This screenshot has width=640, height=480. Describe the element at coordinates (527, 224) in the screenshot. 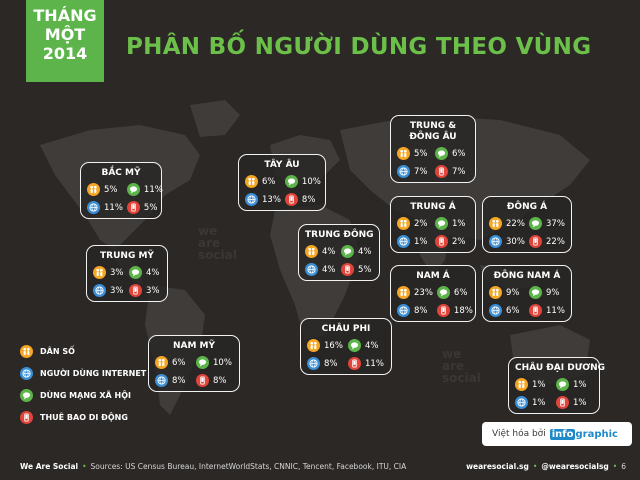

I see `region-east-asia: ĐÔNG Á 22% 37% 30% 22%` at that location.